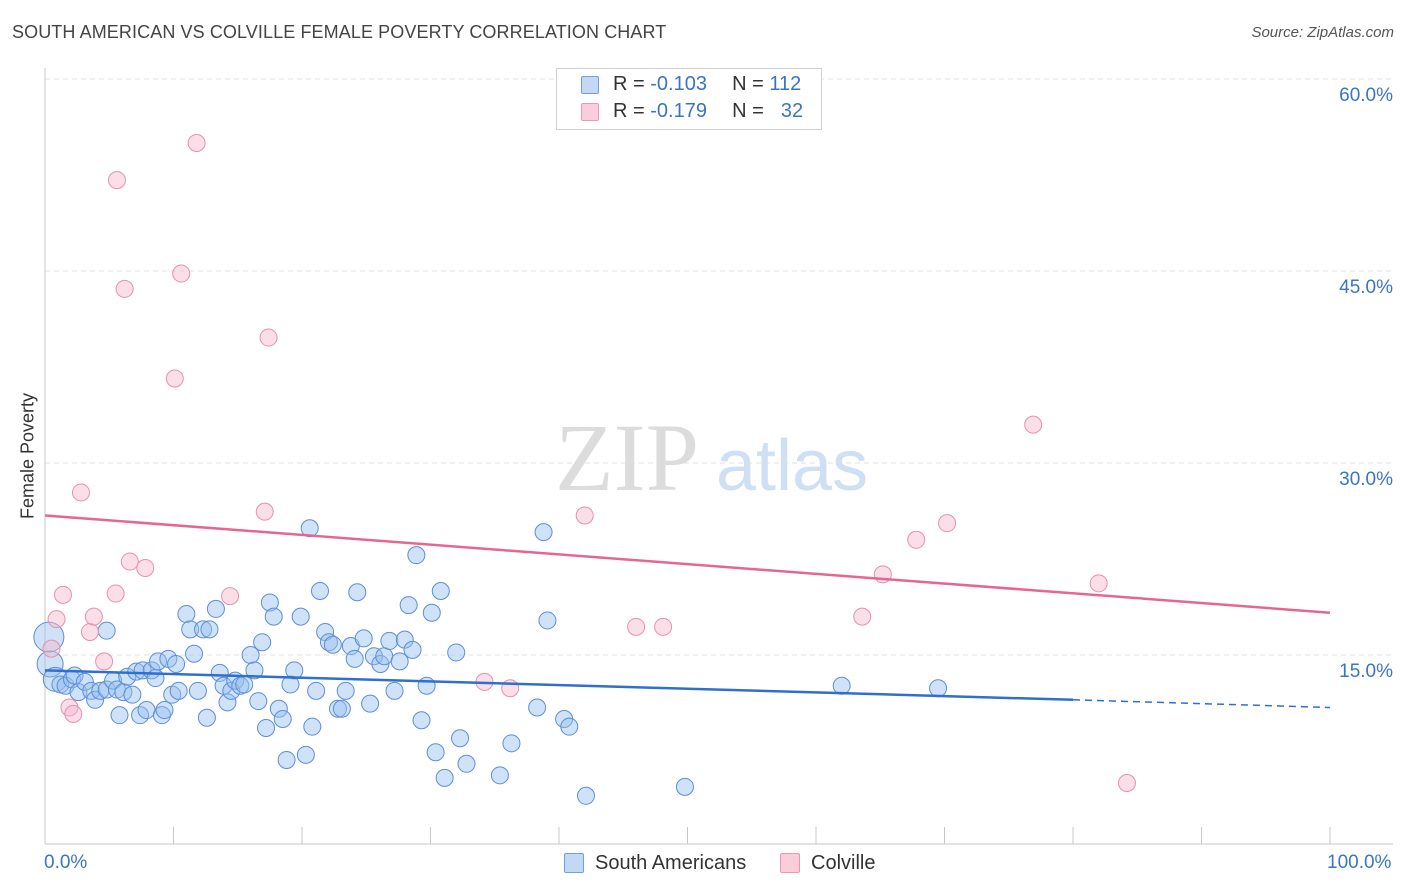 Image resolution: width=1406 pixels, height=892 pixels. I want to click on y-tick-label: 60.0%, so click(1366, 95).